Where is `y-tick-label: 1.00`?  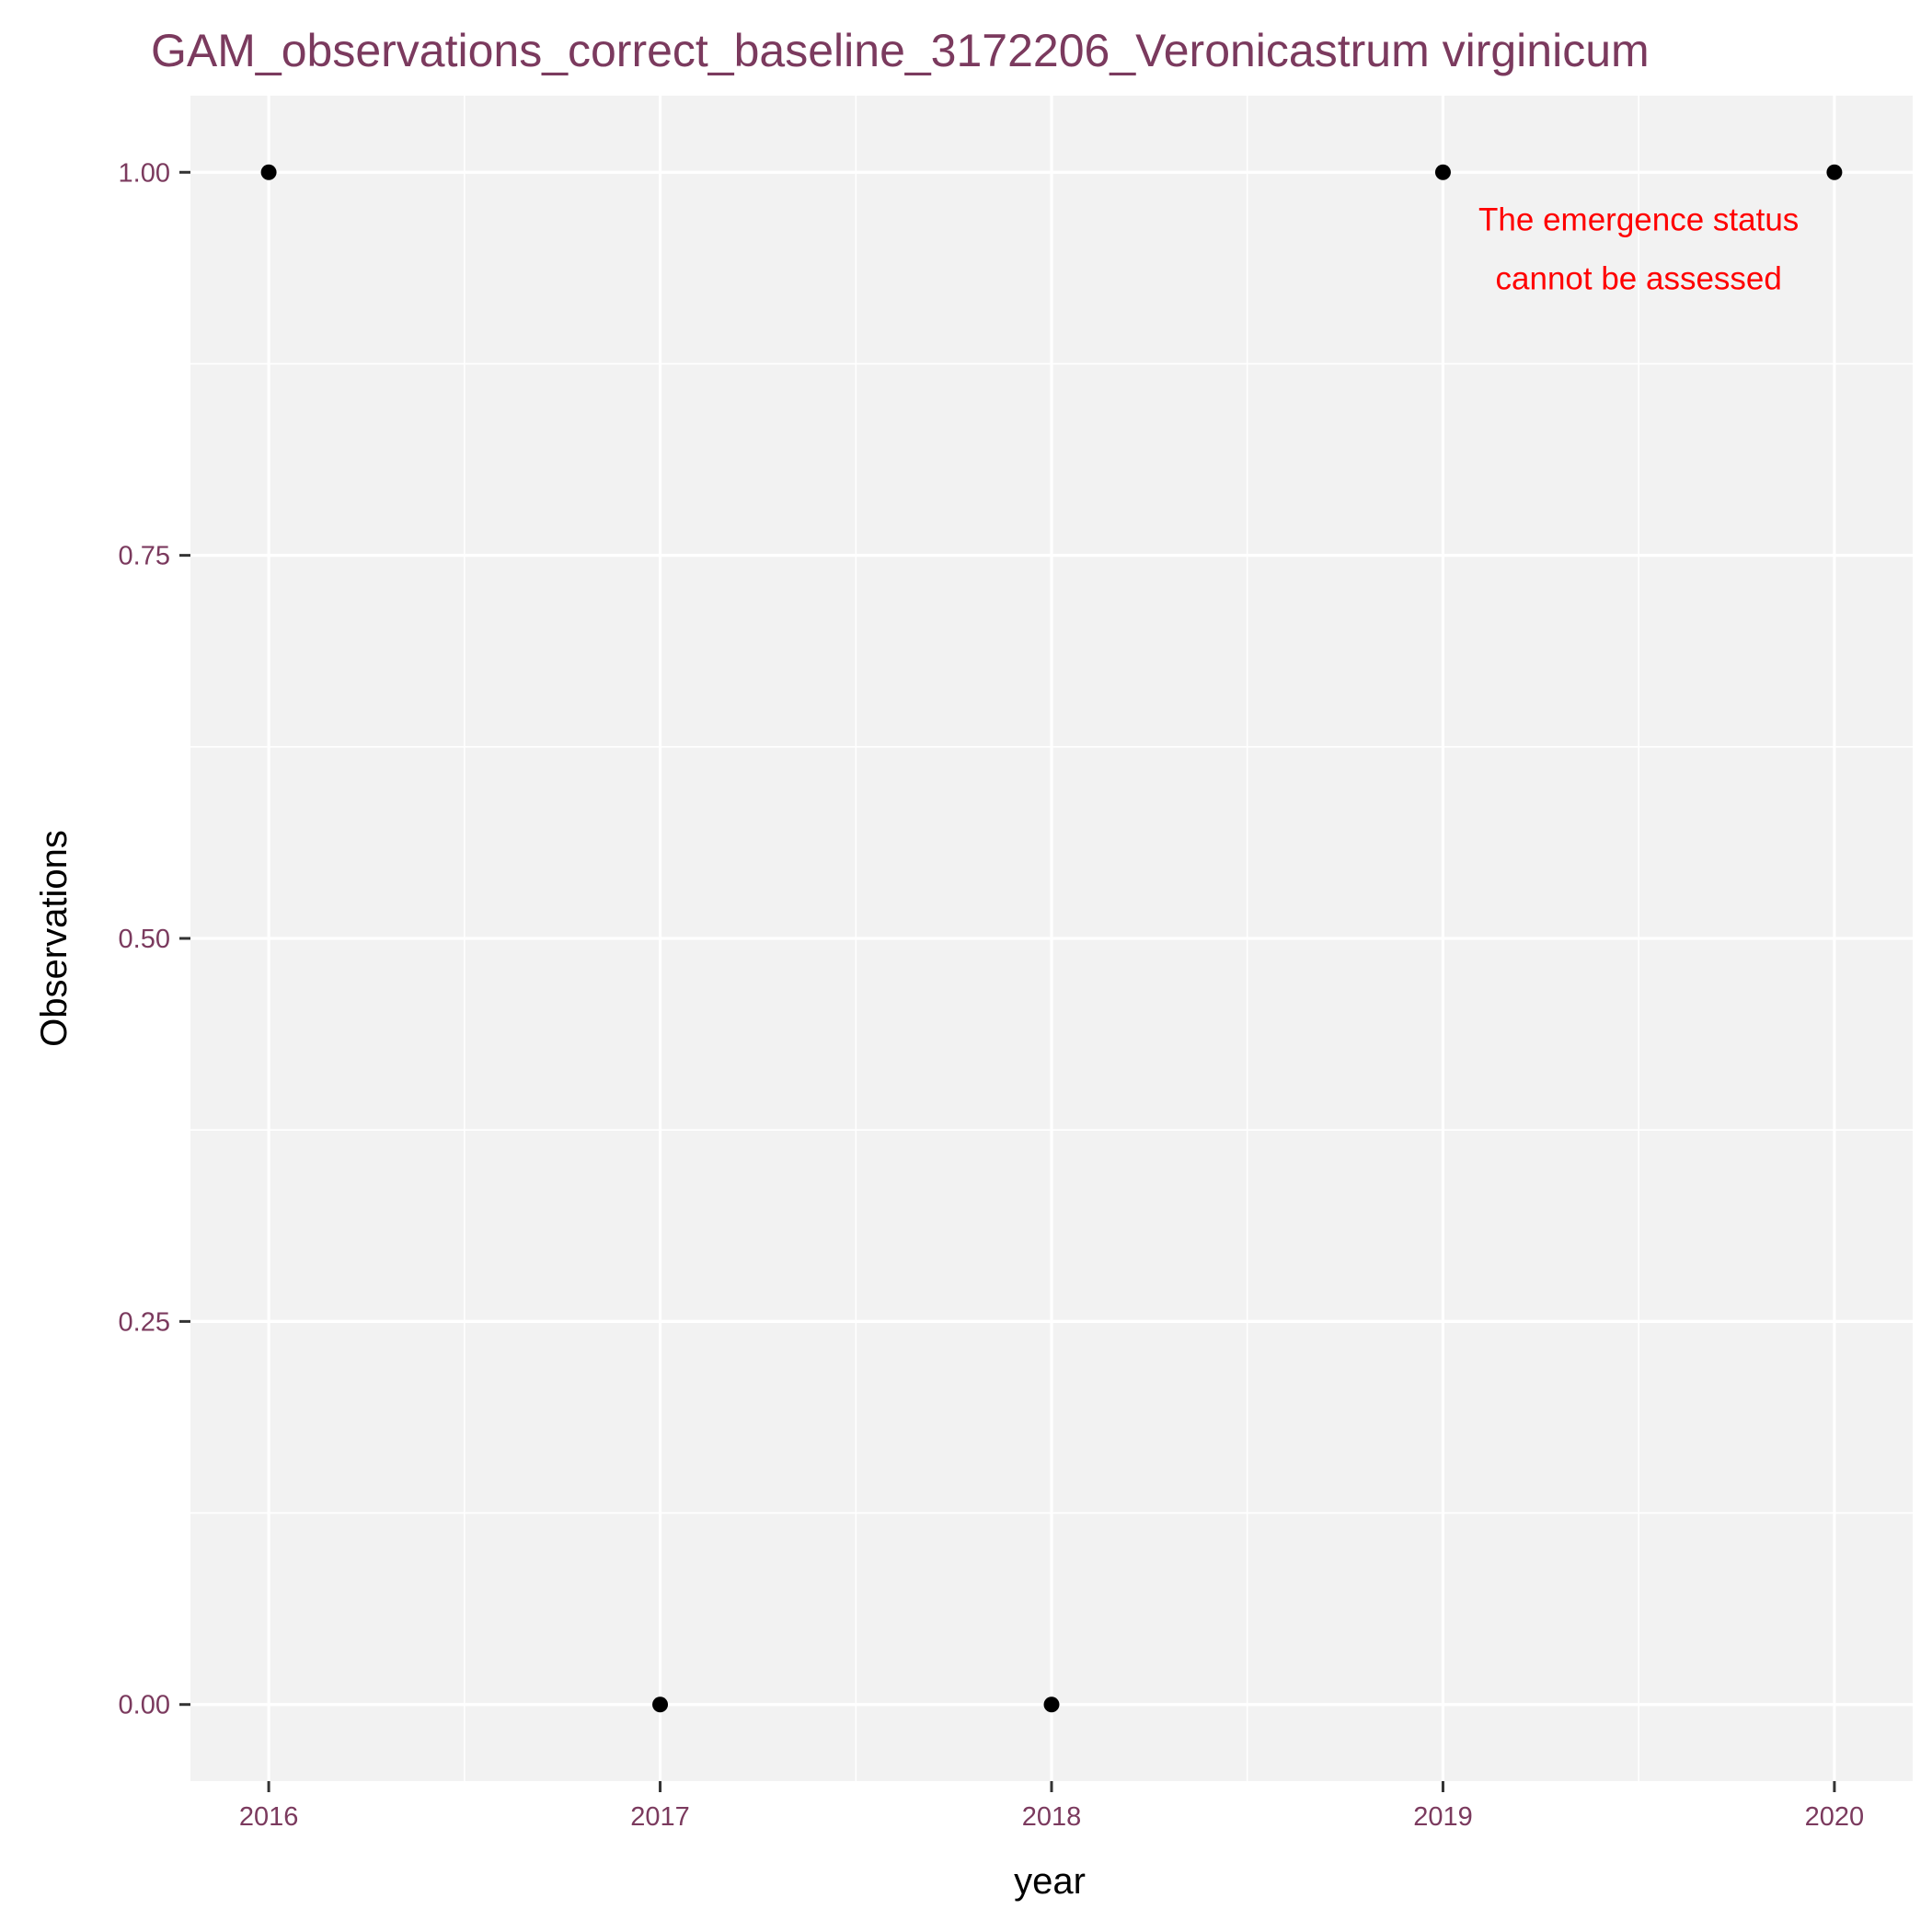
y-tick-label: 1.00 is located at coordinates (144, 173).